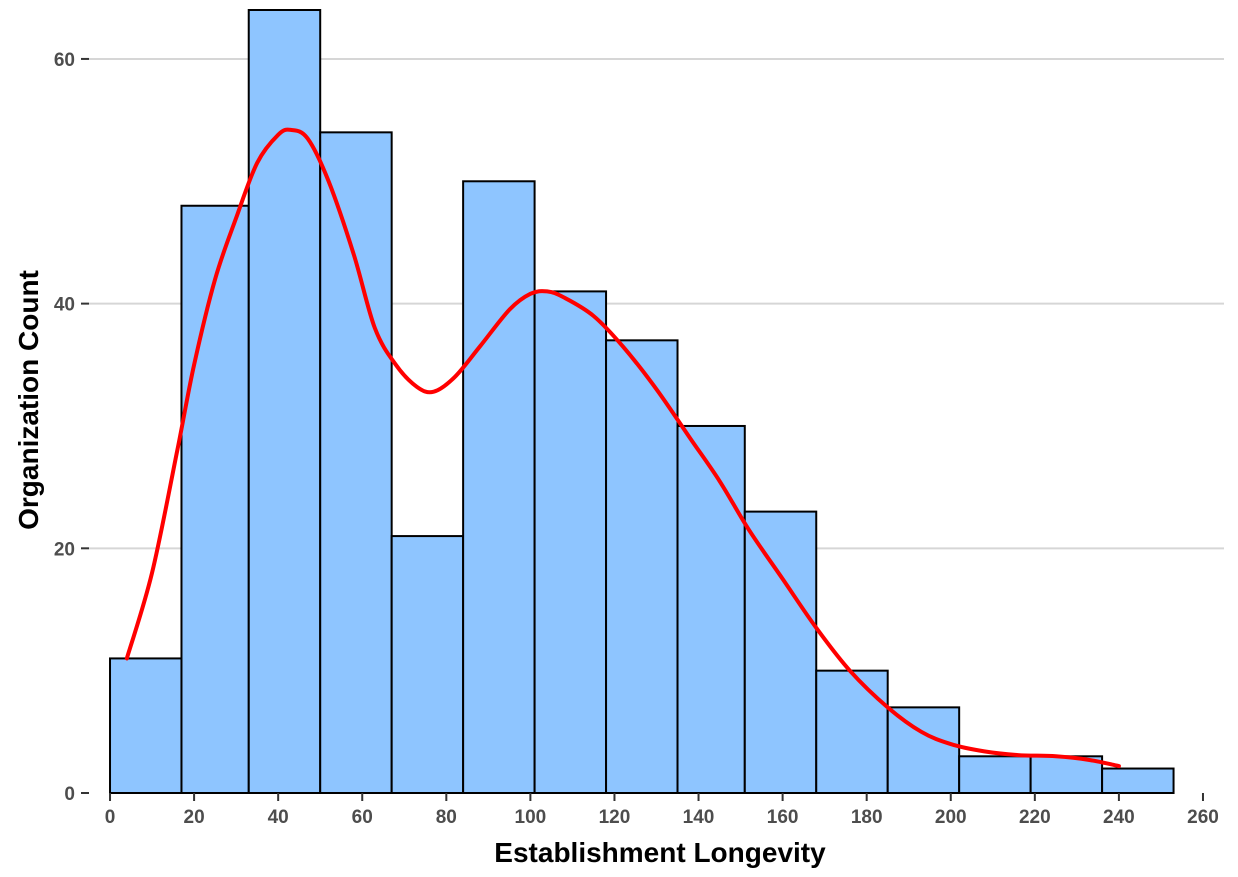 The height and width of the screenshot is (877, 1238). I want to click on x-axis-title: Establishment Longevity, so click(660, 852).